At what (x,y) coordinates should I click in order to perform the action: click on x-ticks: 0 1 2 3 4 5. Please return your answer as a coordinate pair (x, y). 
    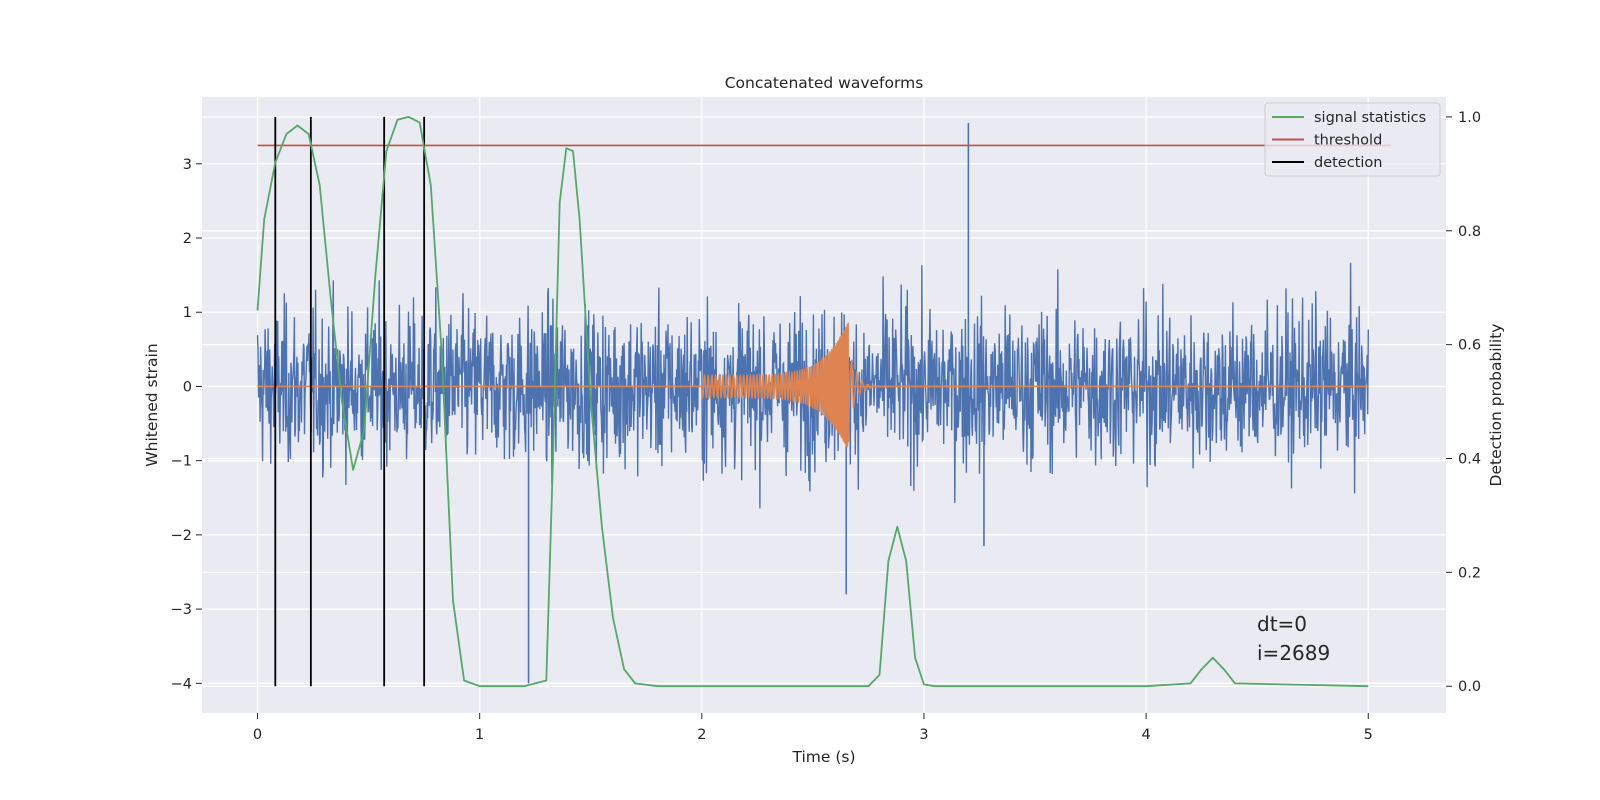
    Looking at the image, I should click on (813, 728).